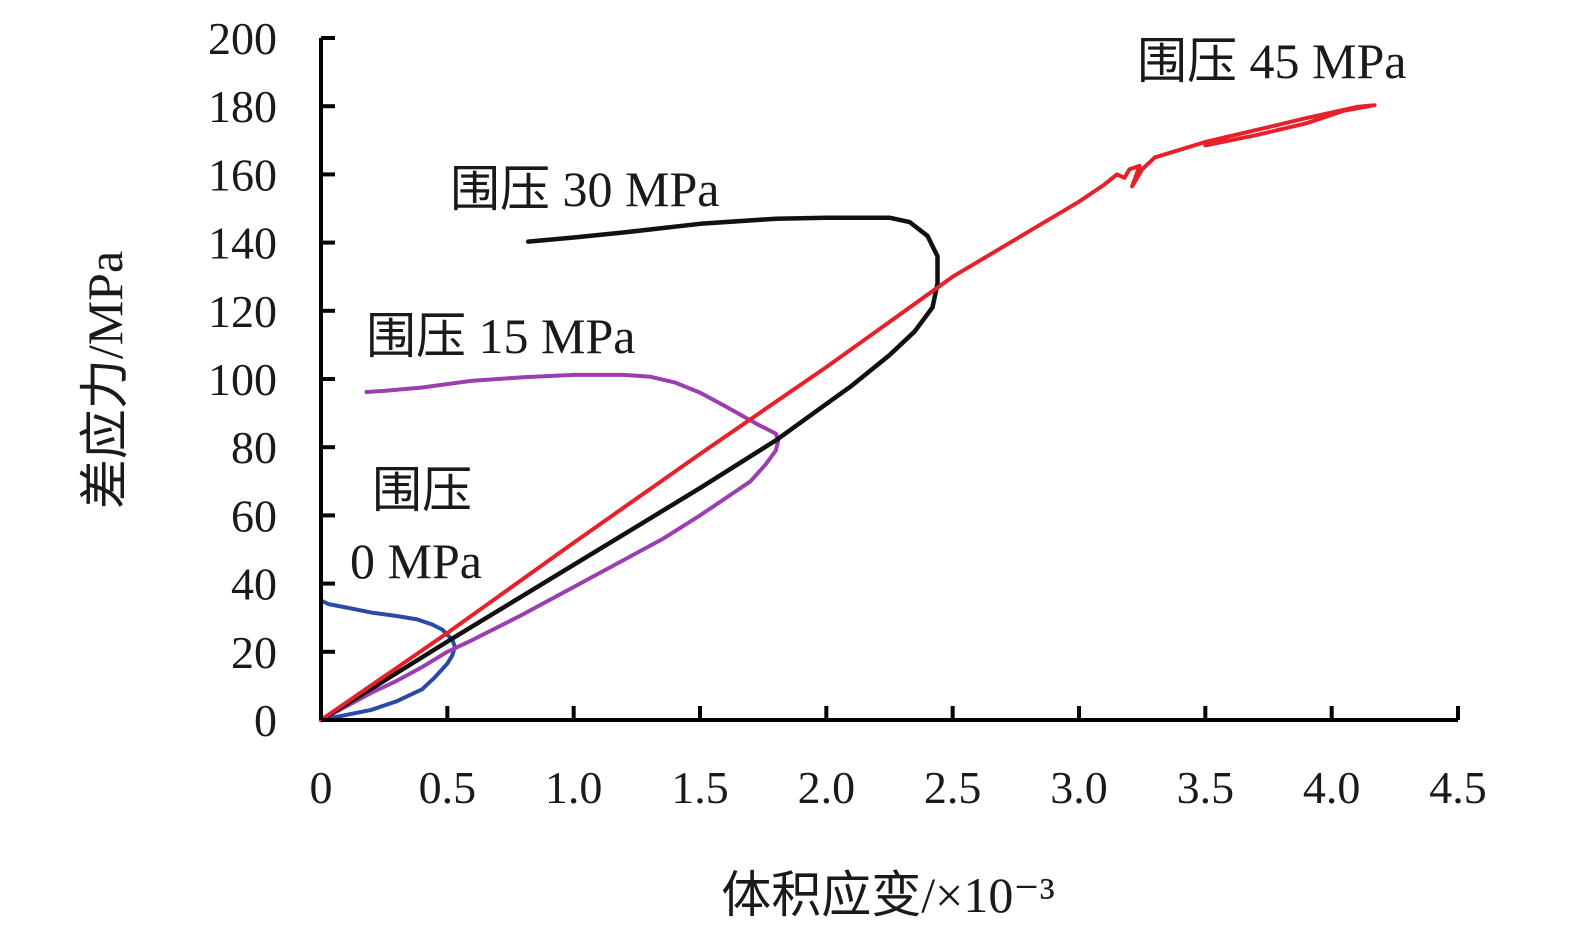 This screenshot has width=1575, height=941. Describe the element at coordinates (242, 174) in the screenshot. I see `y-tick-label: 160` at that location.